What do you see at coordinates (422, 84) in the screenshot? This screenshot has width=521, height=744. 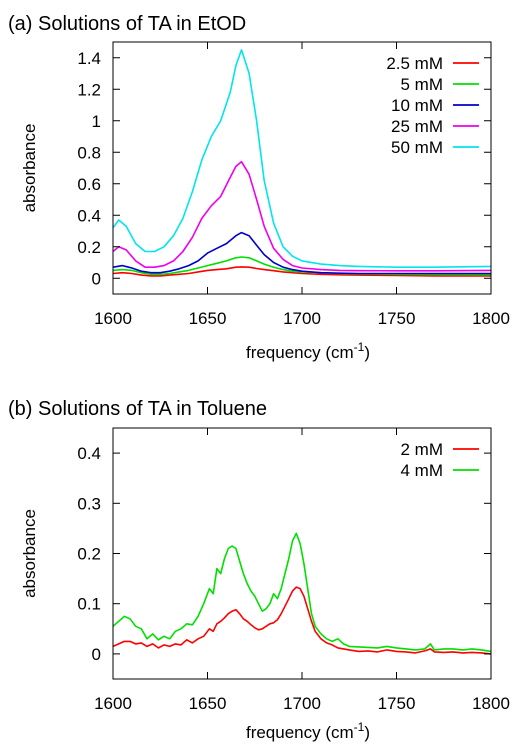 I see `legend-label: 5 mM` at bounding box center [422, 84].